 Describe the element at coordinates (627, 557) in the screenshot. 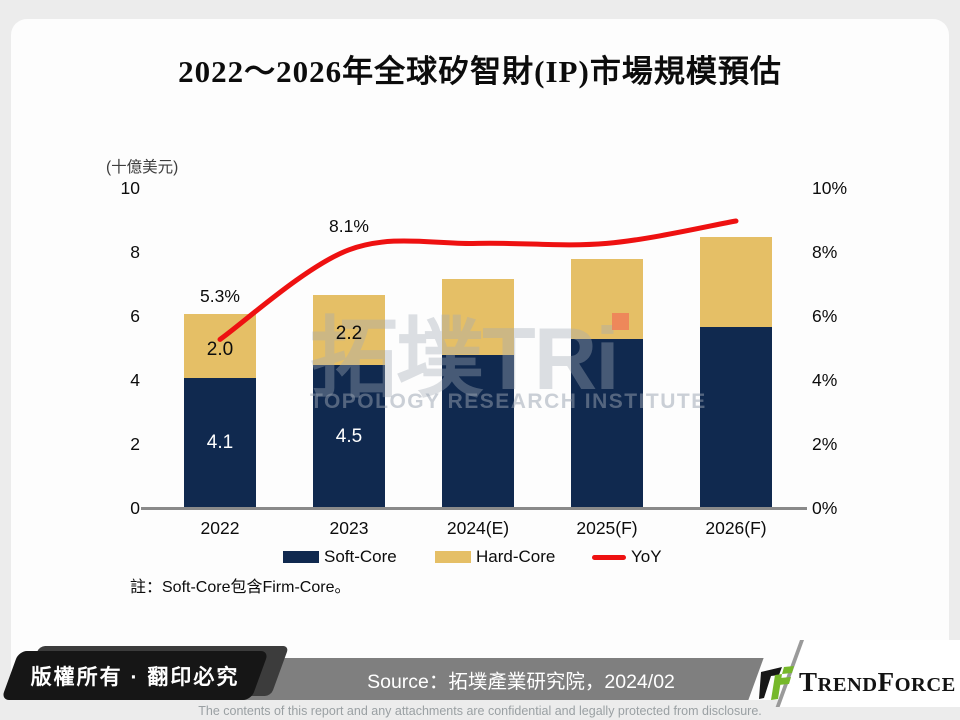

I see `legend-item-yoy: YoY` at that location.